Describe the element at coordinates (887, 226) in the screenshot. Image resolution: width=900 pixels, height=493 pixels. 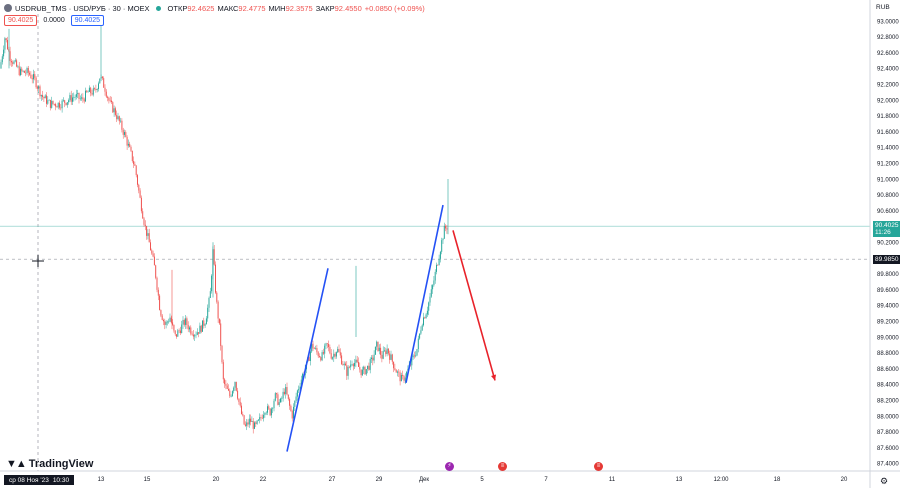
I see `current-price: 90.4025` at that location.